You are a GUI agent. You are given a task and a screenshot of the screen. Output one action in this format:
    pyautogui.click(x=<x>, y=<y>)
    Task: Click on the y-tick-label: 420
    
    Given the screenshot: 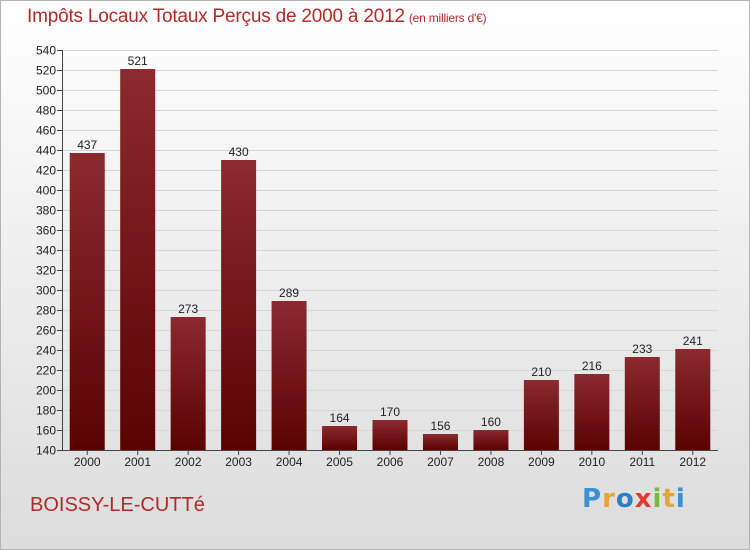 What is the action you would take?
    pyautogui.click(x=46, y=171)
    